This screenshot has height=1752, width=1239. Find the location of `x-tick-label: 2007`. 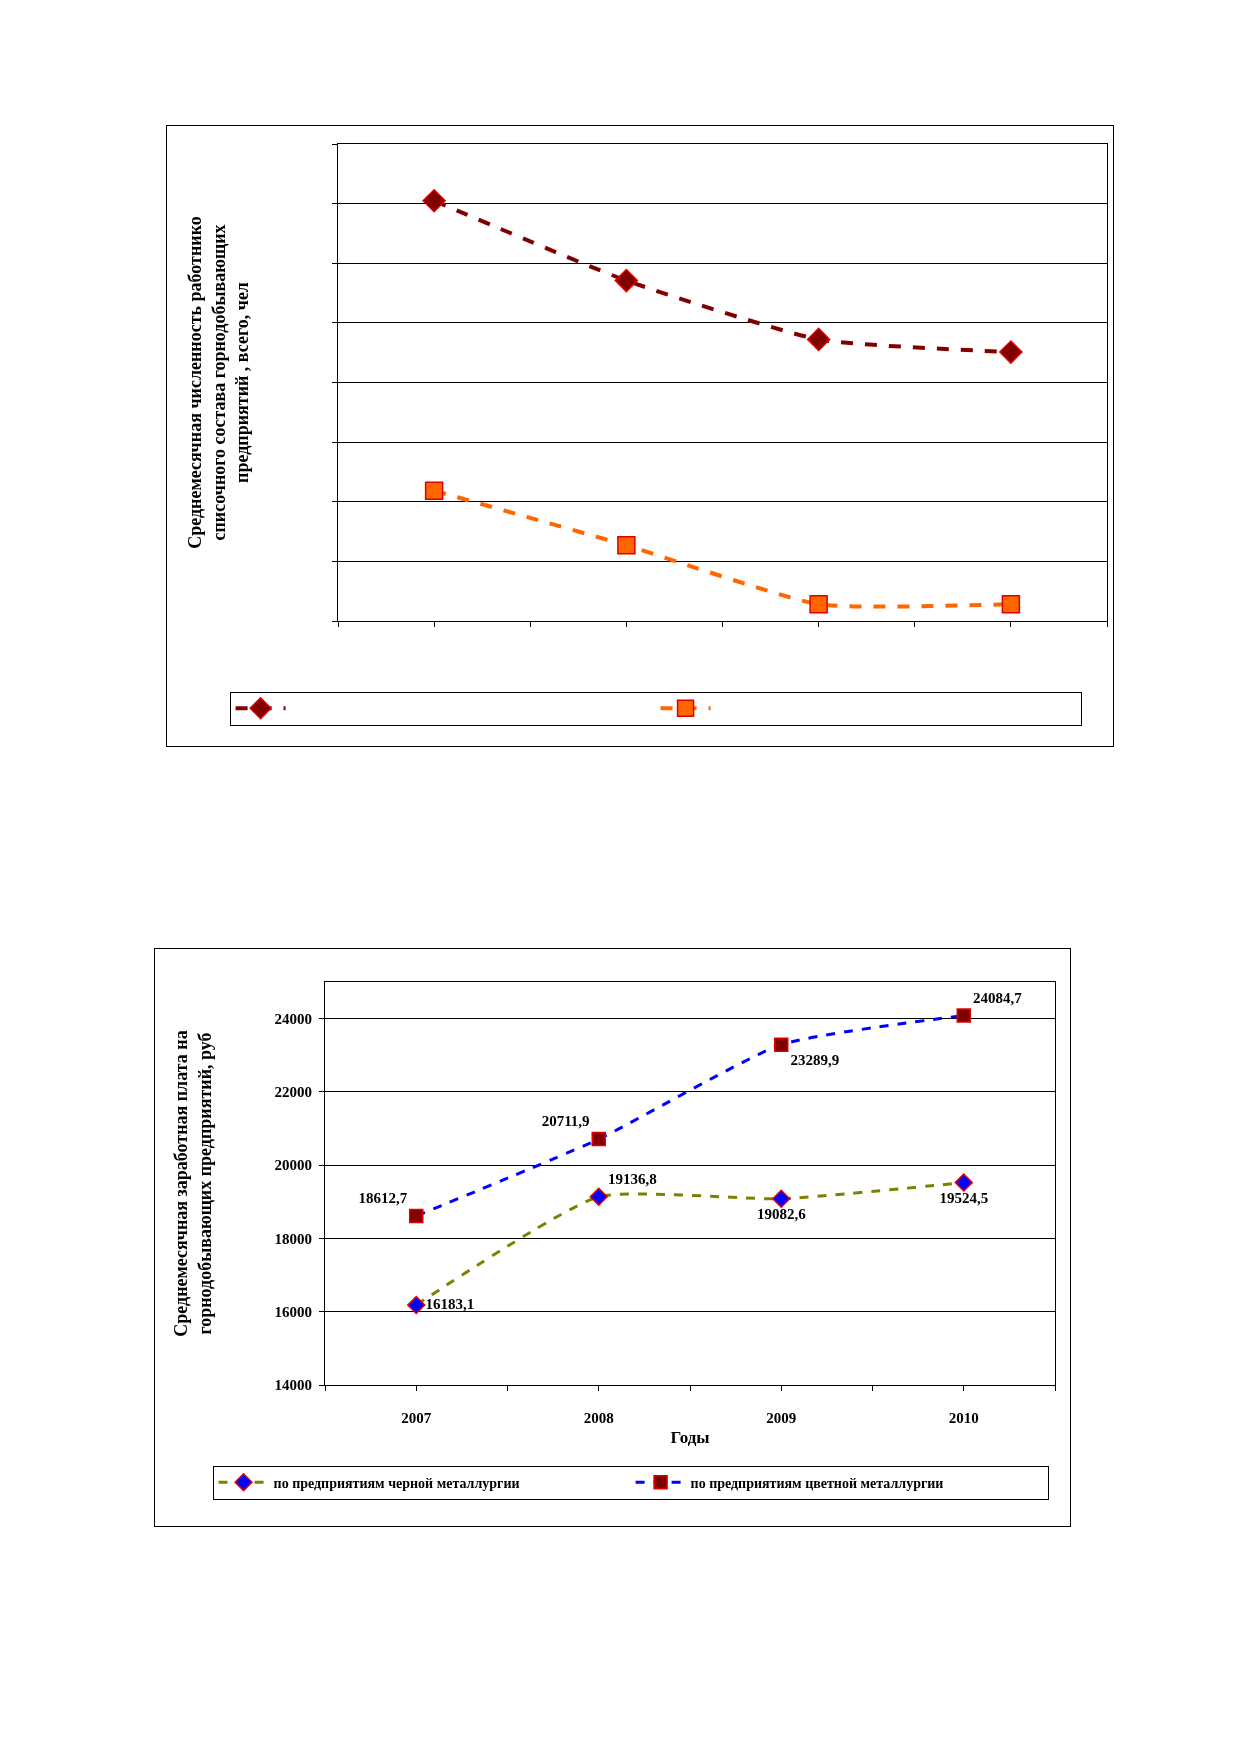

x-tick-label: 2007 is located at coordinates (416, 1418).